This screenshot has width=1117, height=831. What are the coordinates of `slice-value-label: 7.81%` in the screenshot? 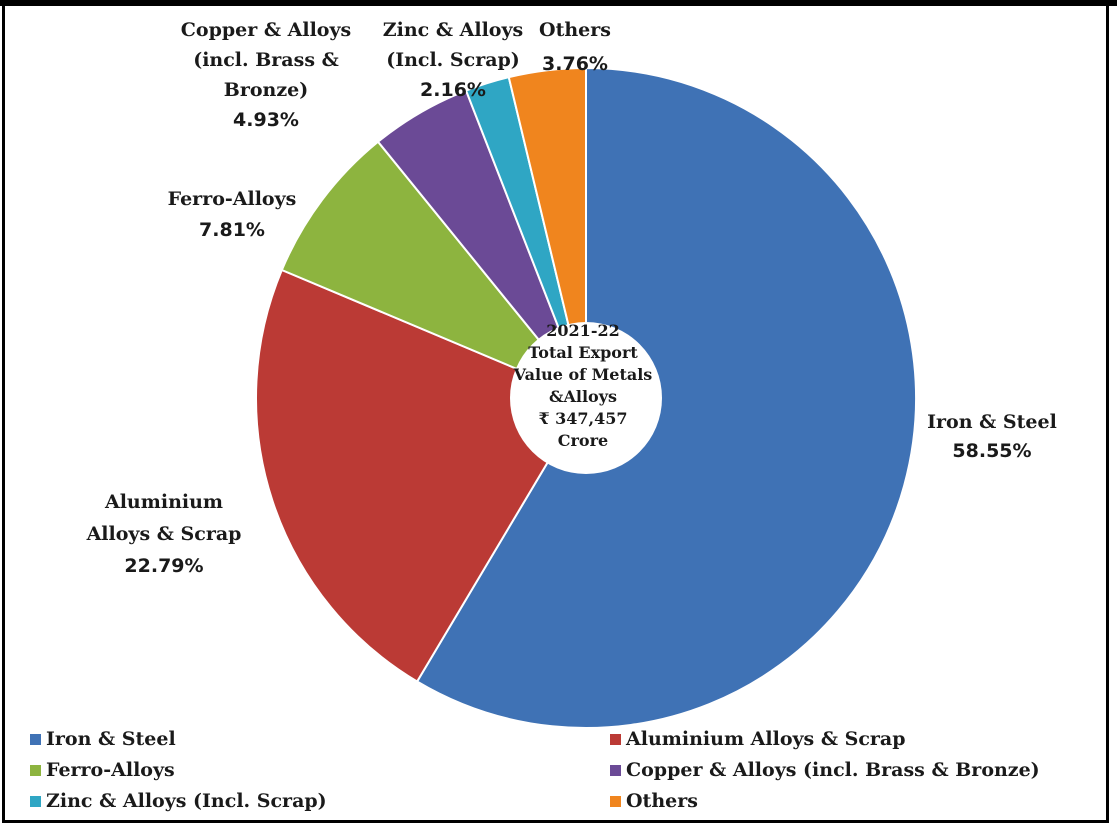 It's located at (232, 230).